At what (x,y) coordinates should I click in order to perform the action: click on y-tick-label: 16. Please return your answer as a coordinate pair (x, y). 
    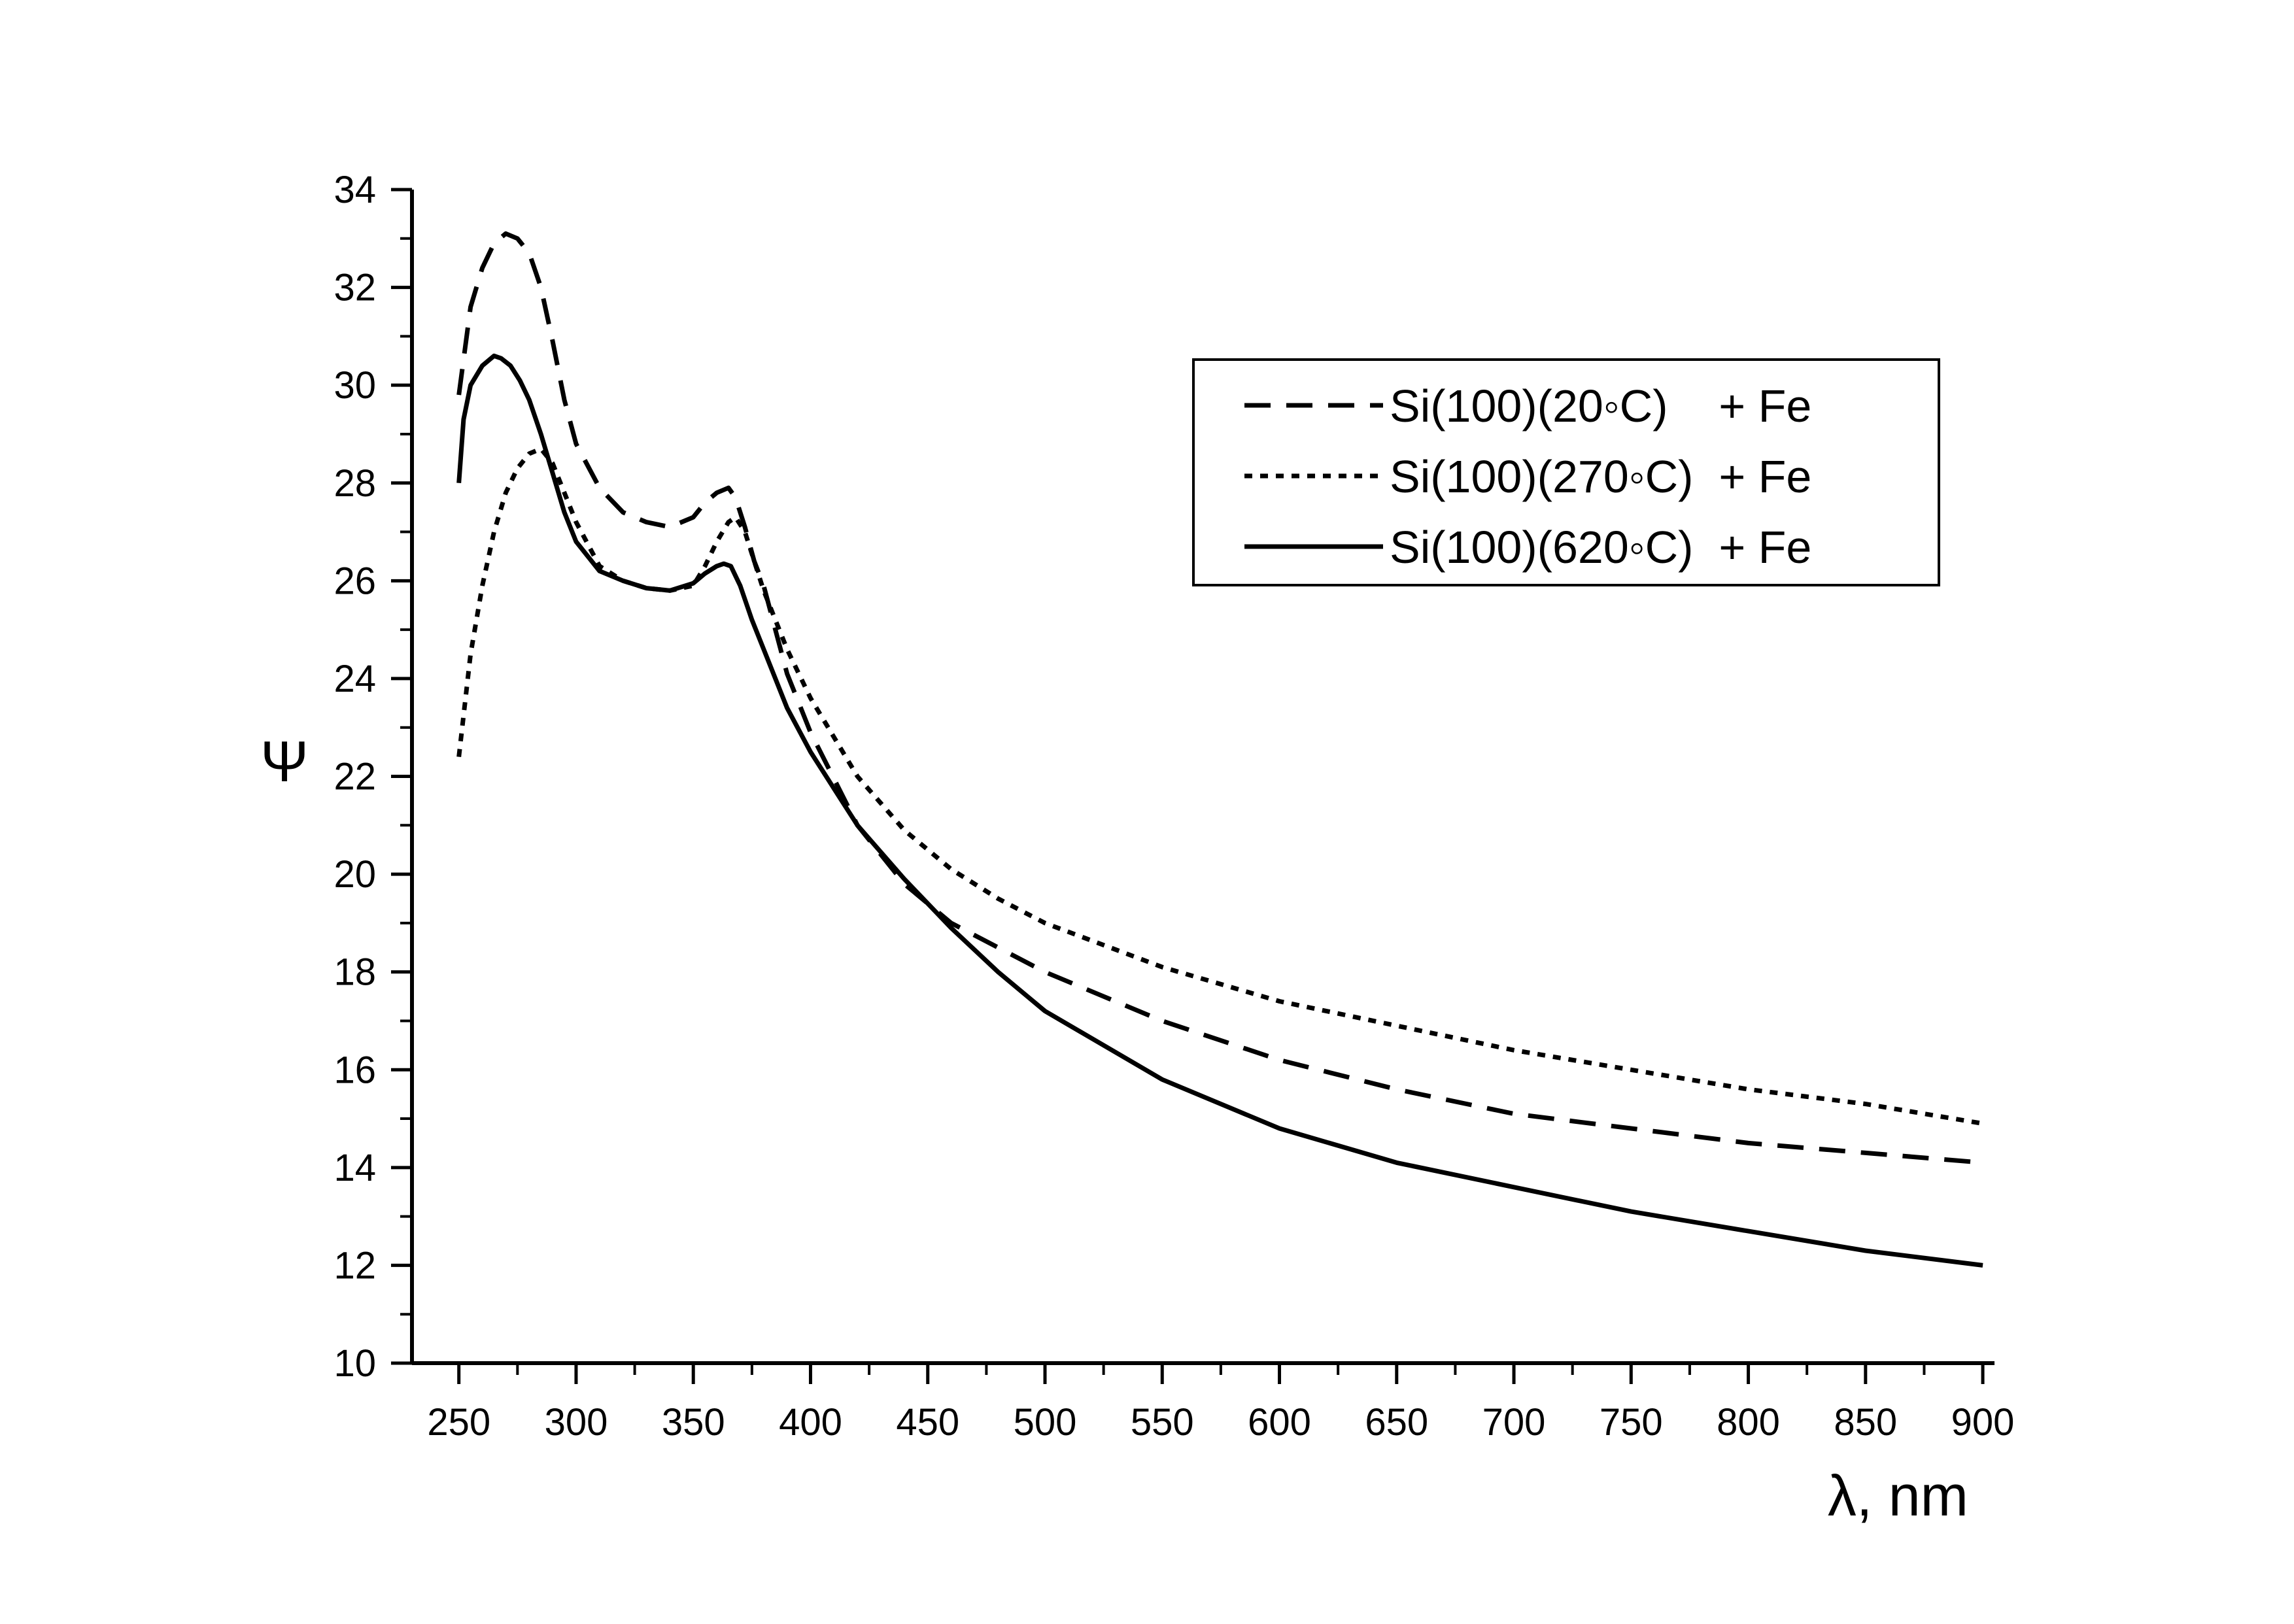
    Looking at the image, I should click on (355, 1070).